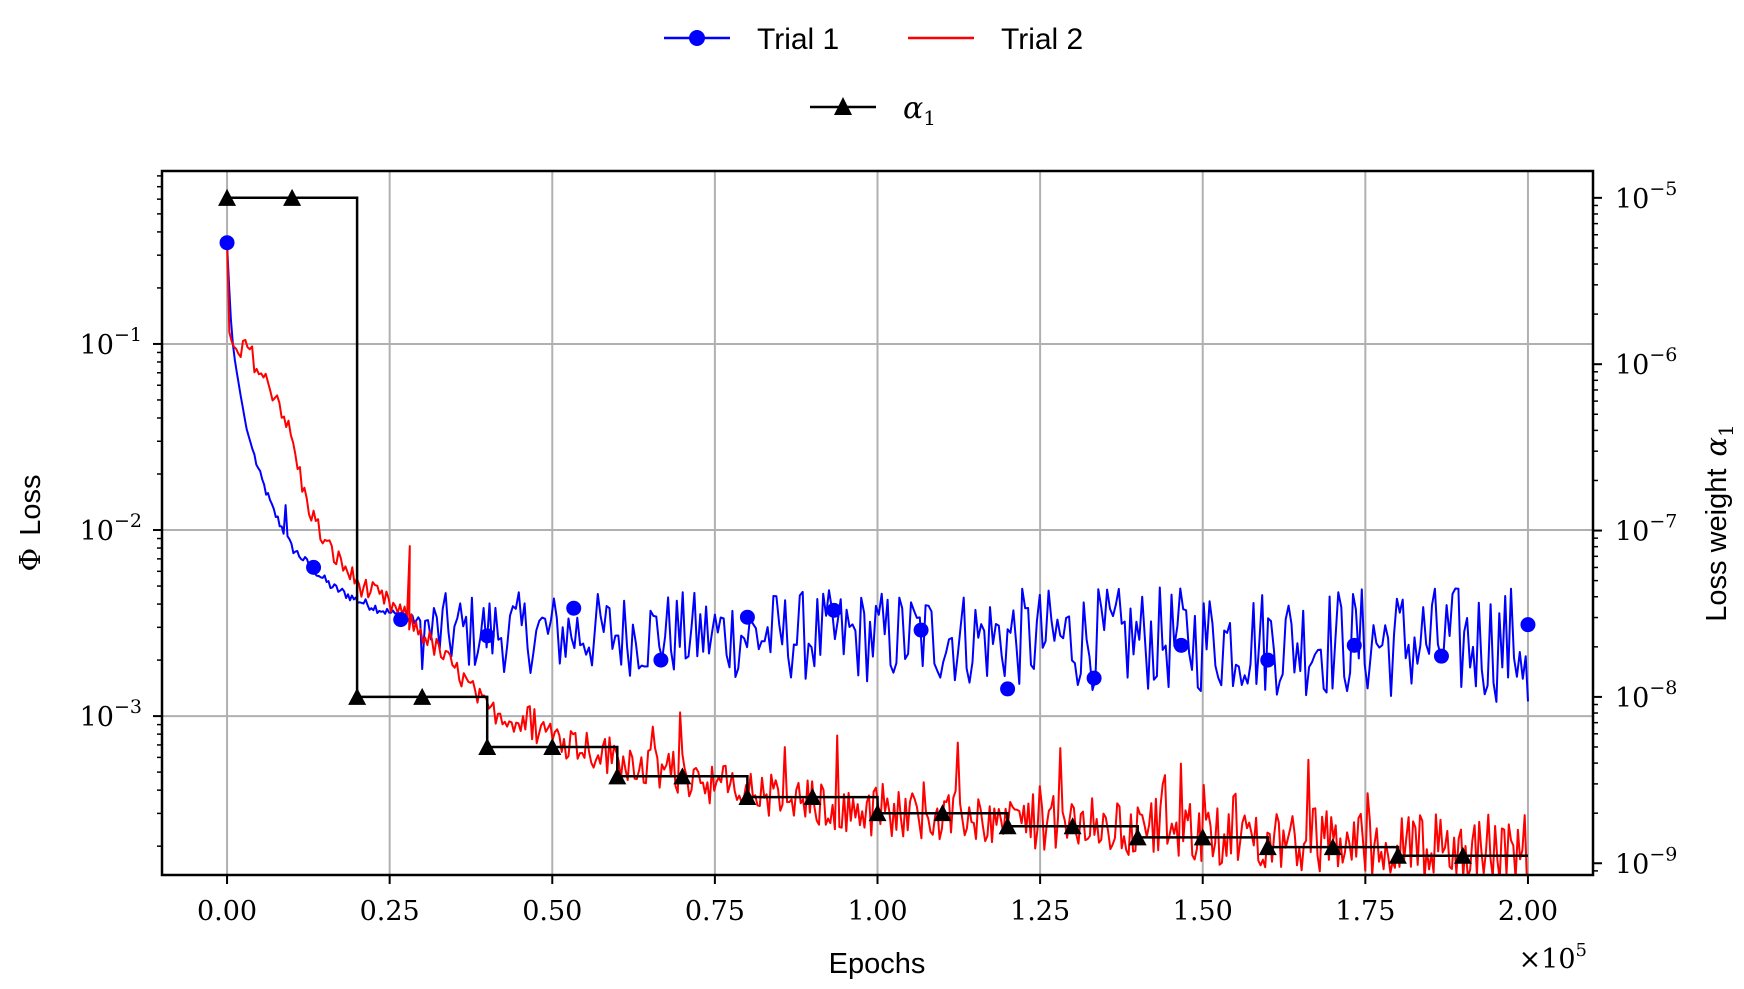 The image size is (1744, 989). What do you see at coordinates (715, 911) in the screenshot?
I see `x-tick-label: 0.75` at bounding box center [715, 911].